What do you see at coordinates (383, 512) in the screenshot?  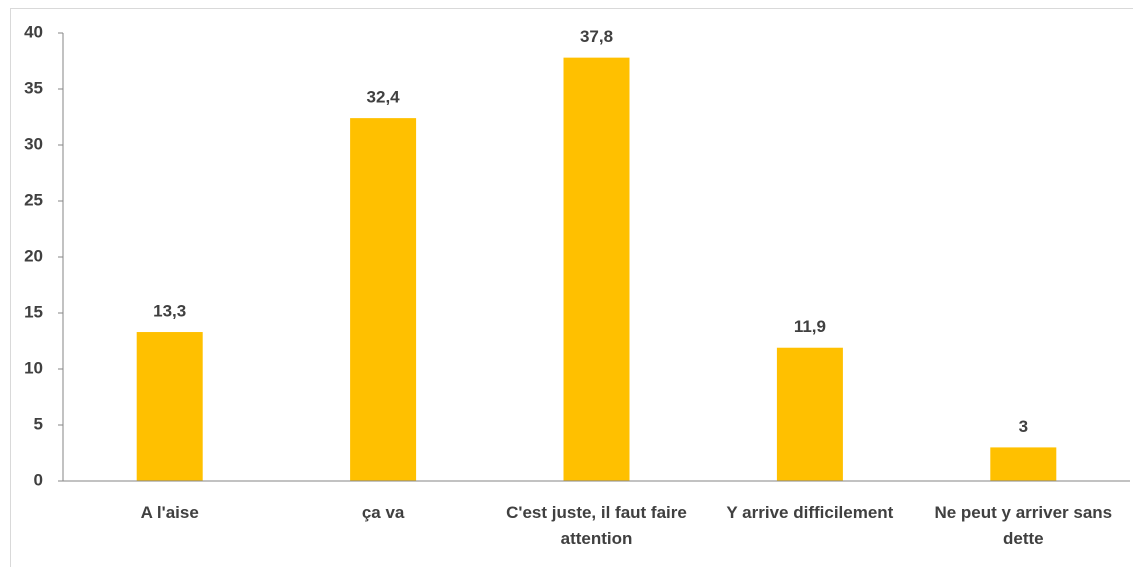 I see `x-tick-label: ça va` at bounding box center [383, 512].